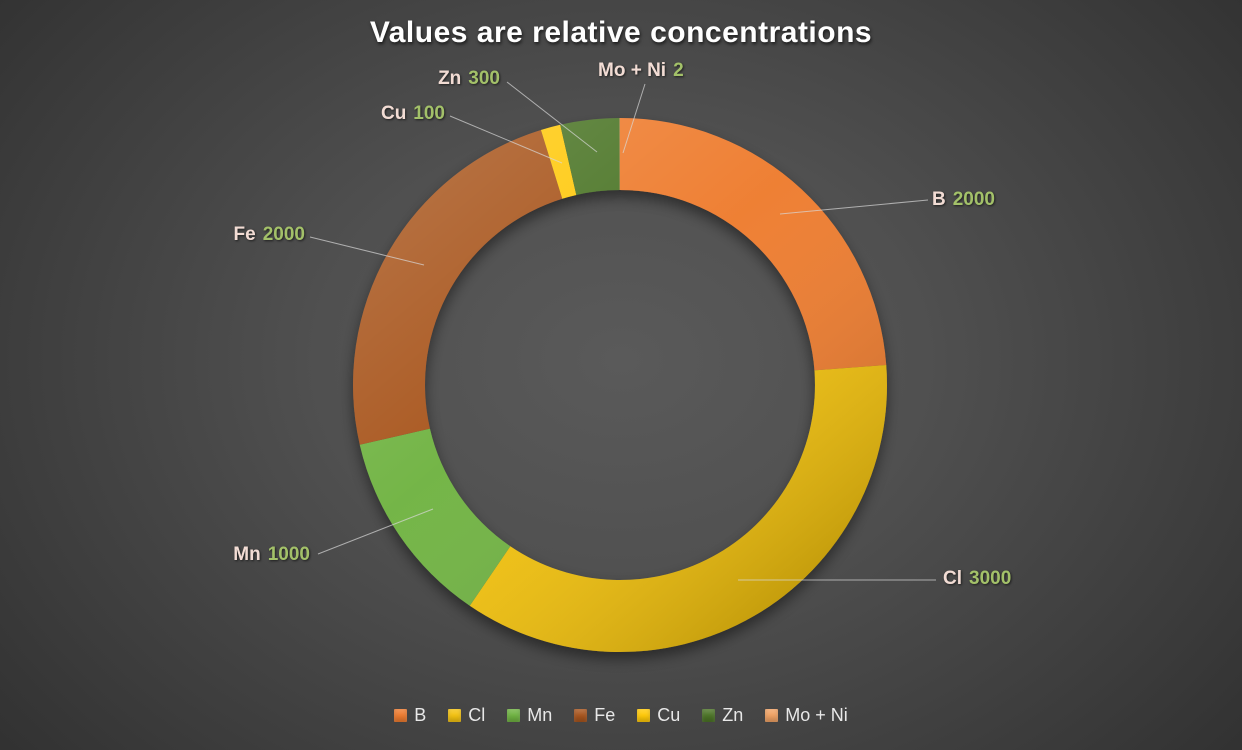 The image size is (1242, 750). What do you see at coordinates (678, 70) in the screenshot?
I see `data-label-value: 2` at bounding box center [678, 70].